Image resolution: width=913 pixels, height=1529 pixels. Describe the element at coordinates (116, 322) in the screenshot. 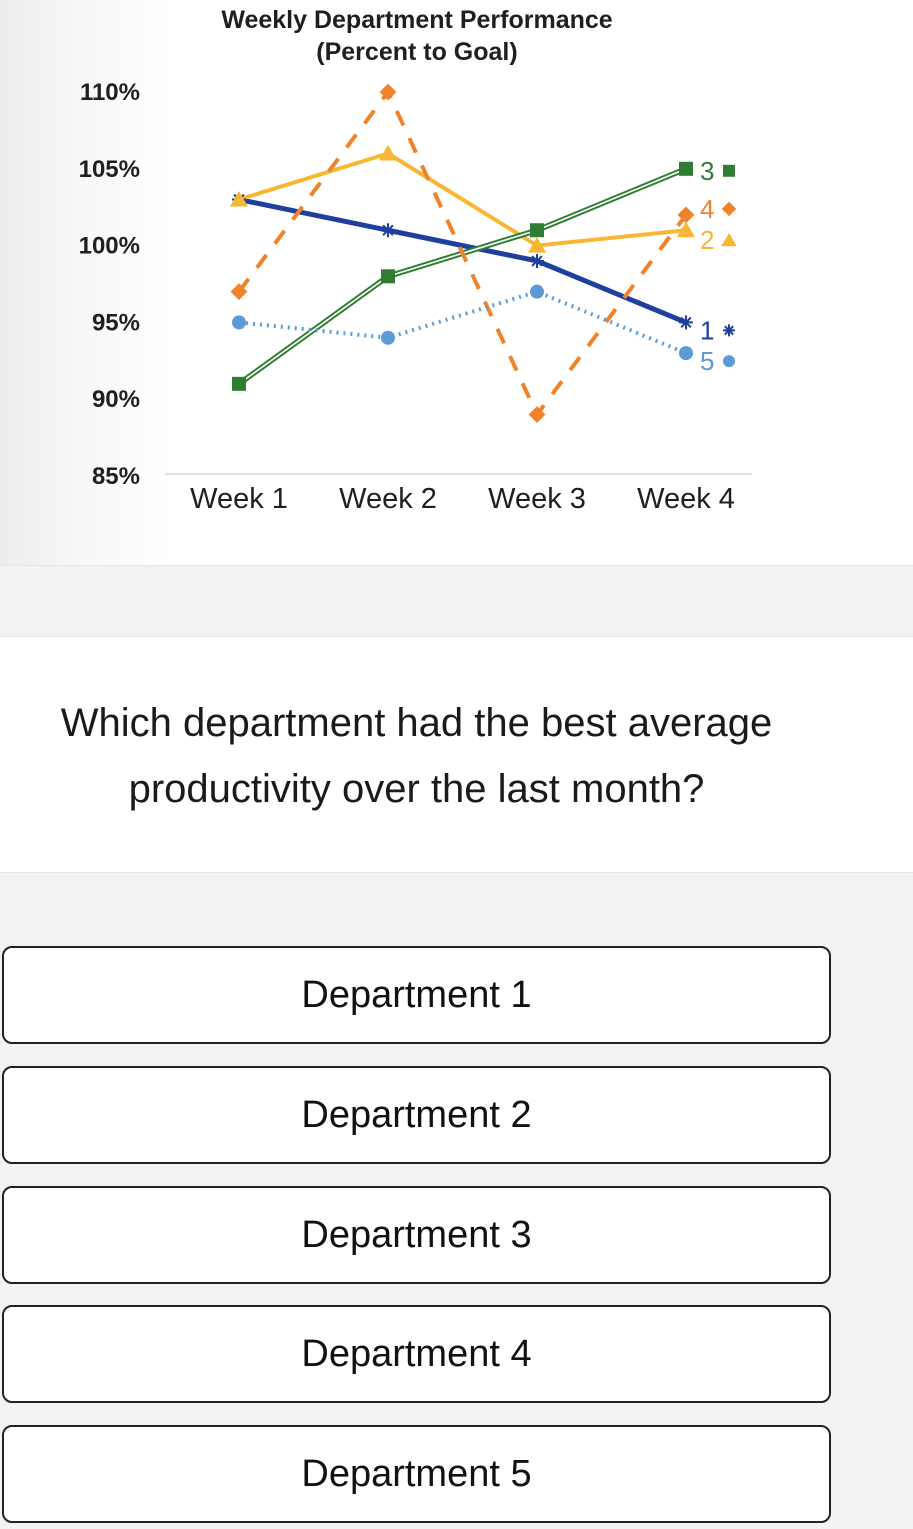

I see `y-tick-label: 95%` at that location.